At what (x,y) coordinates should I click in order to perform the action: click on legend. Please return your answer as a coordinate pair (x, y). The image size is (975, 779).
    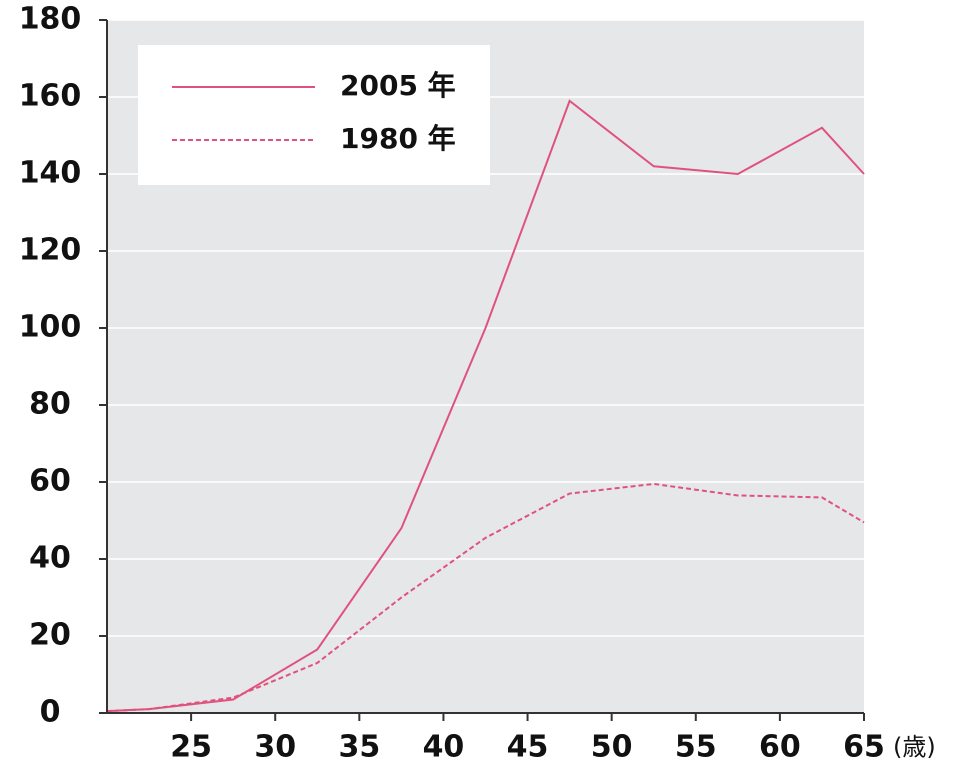
    Looking at the image, I should click on (314, 115).